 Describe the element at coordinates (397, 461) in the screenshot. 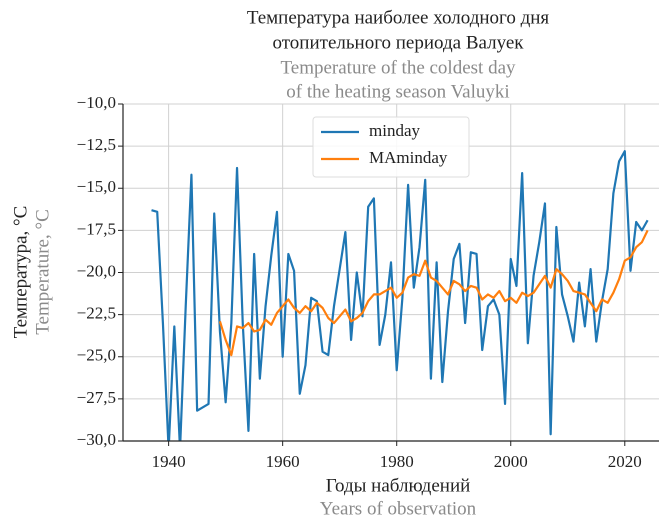

I see `x-tick-label: 1980` at that location.